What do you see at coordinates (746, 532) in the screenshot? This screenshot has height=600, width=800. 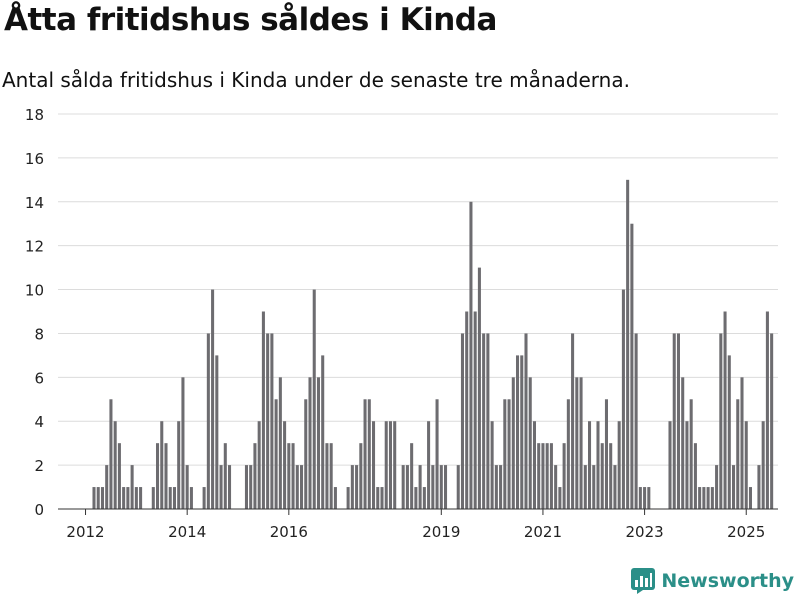 I see `x-tick-label: 2025` at bounding box center [746, 532].